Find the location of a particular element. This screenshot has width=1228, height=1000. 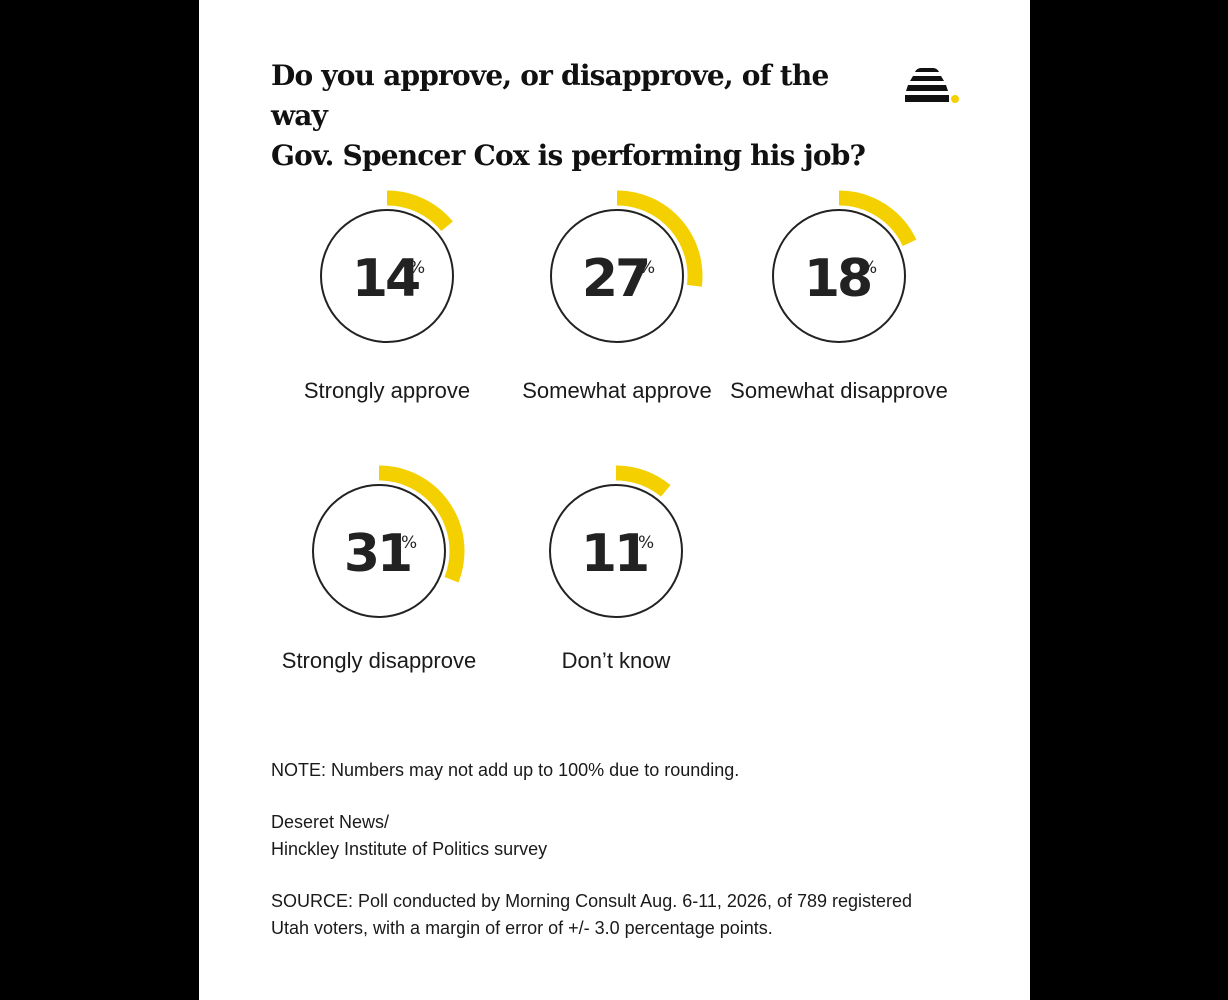

gauge-label: Strongly disapprove is located at coordinates (379, 660).